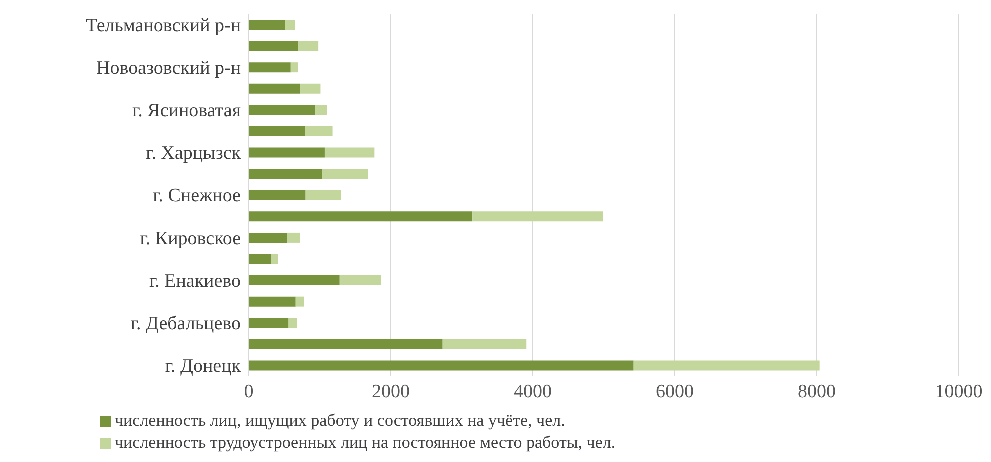 The height and width of the screenshot is (462, 991). Describe the element at coordinates (675, 391) in the screenshot. I see `x-tick-label: 6000` at that location.